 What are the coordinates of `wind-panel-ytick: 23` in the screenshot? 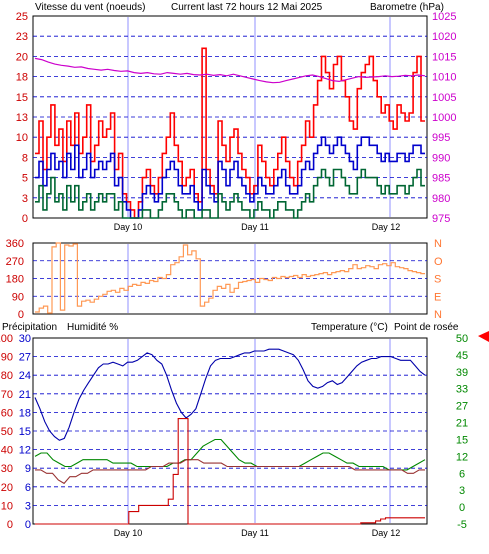 It's located at (22, 37).